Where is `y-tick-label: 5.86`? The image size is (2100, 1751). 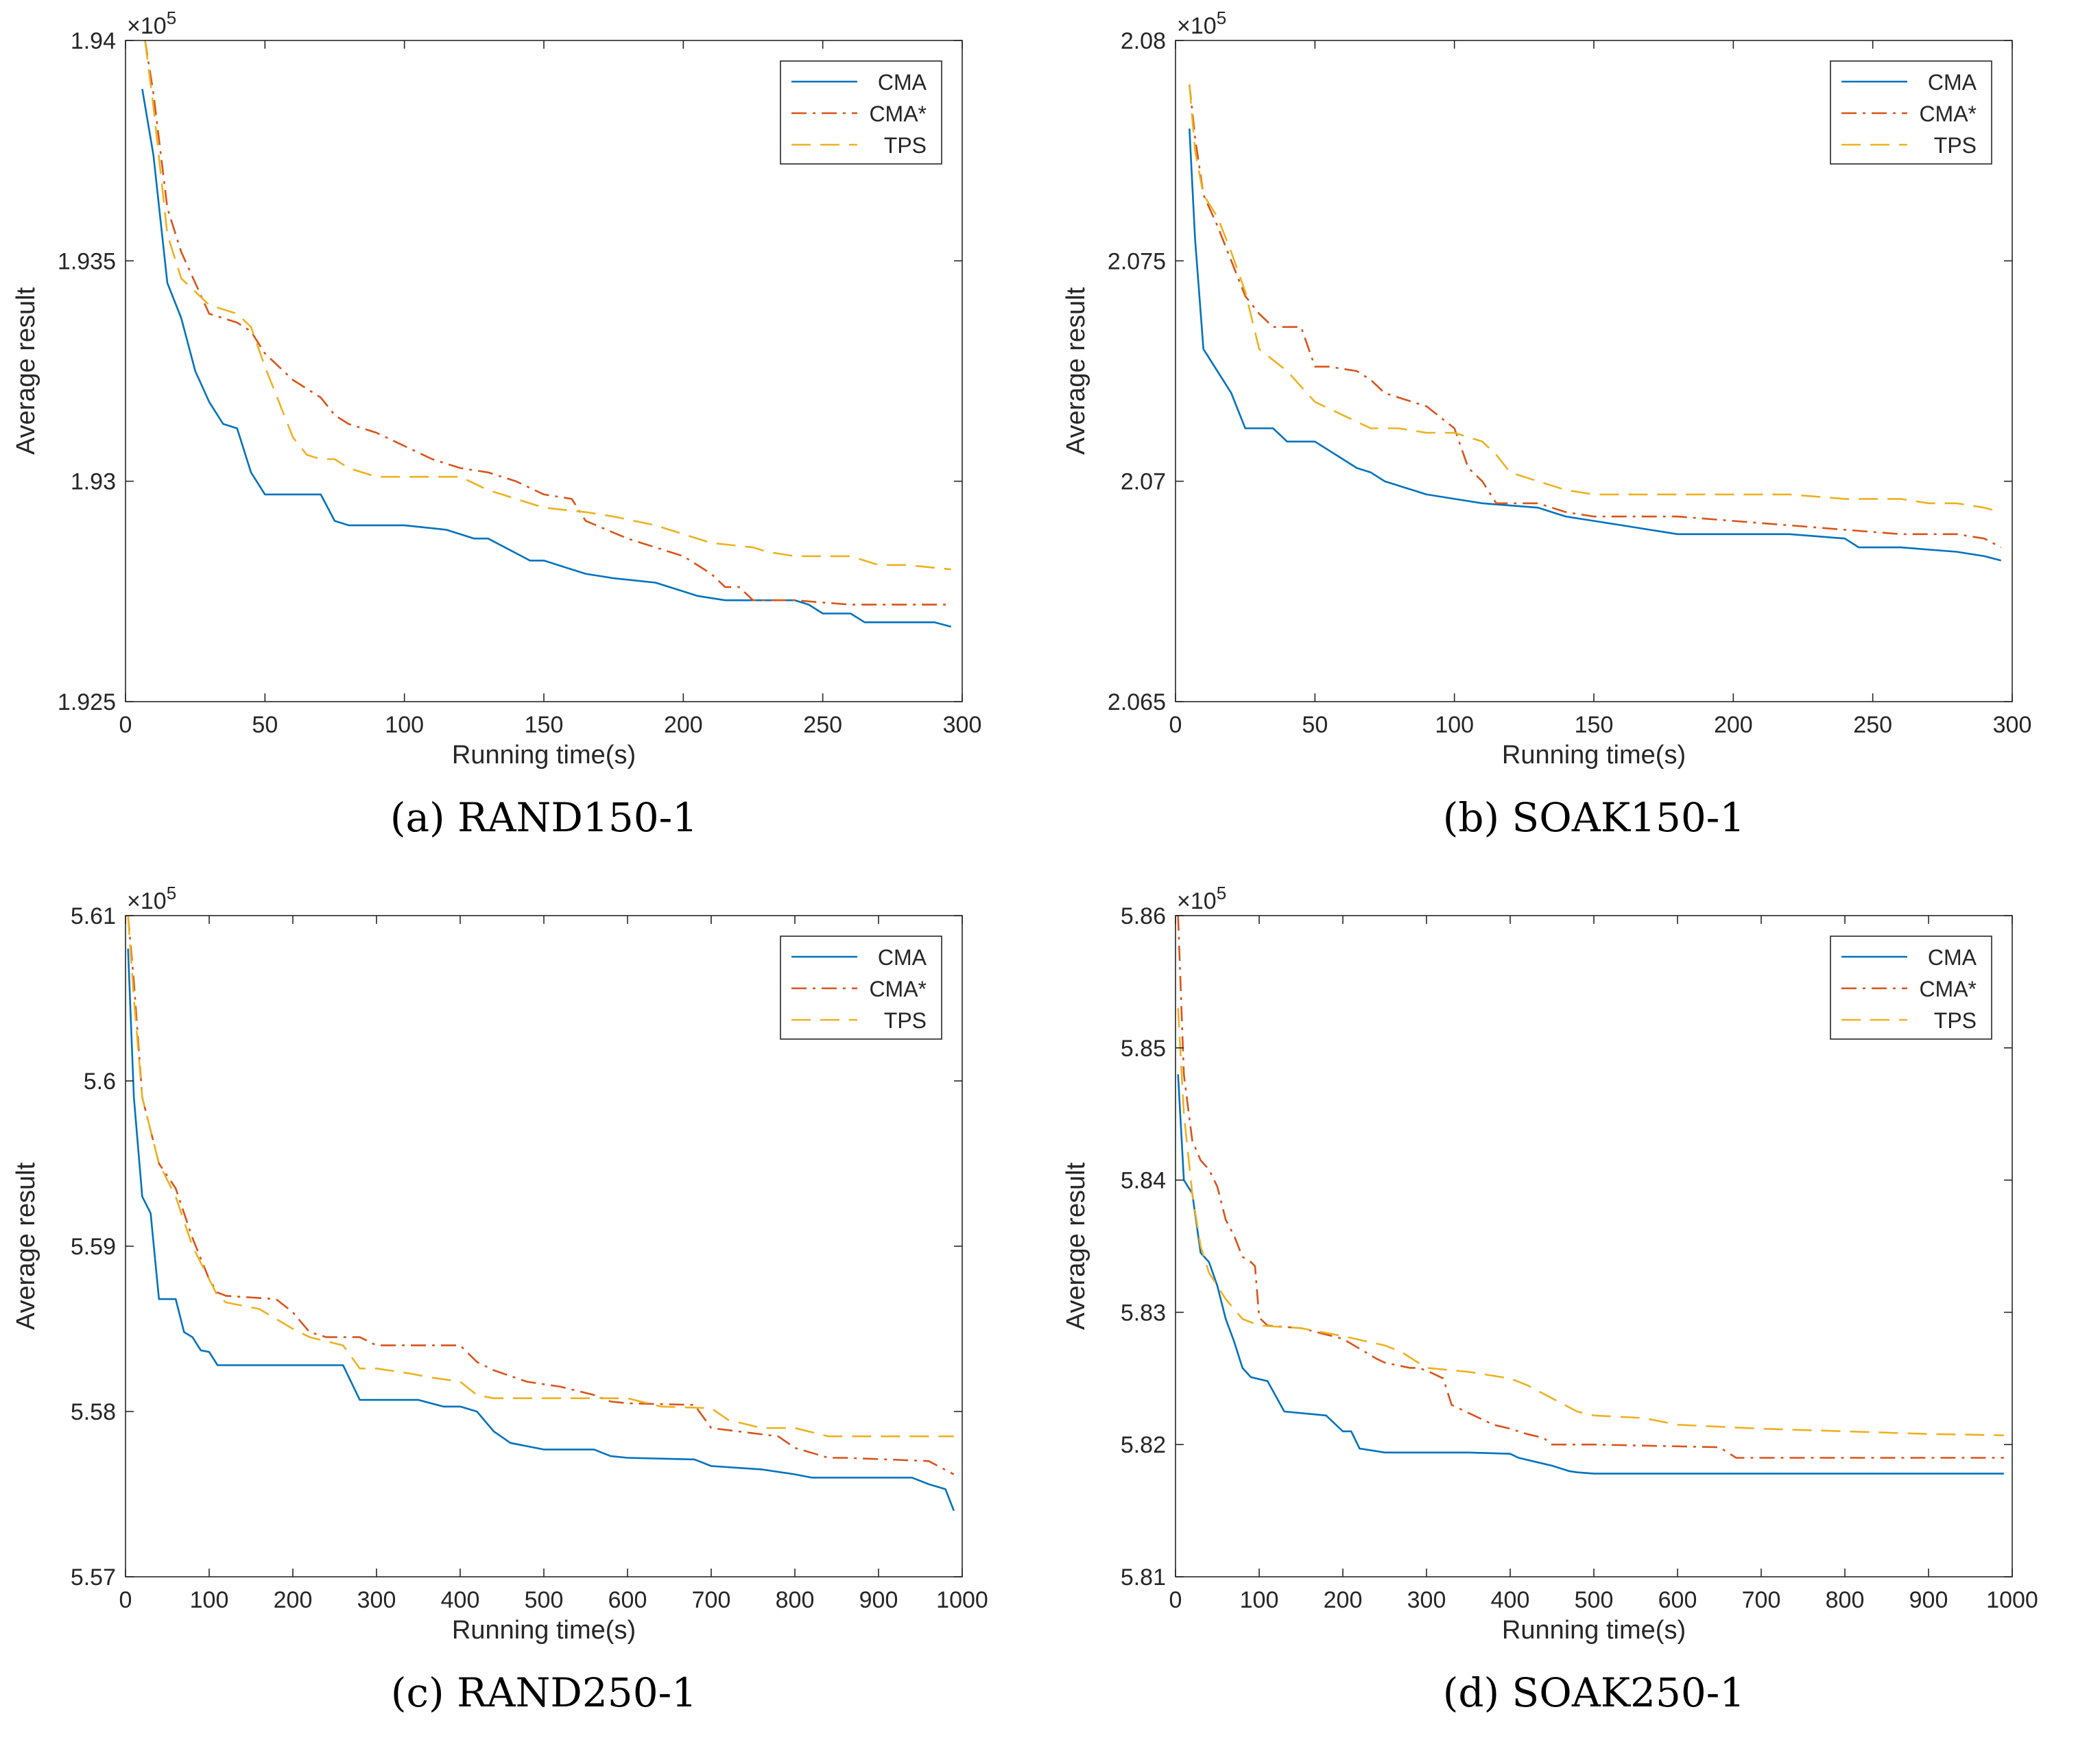 y-tick-label: 5.86 is located at coordinates (1143, 916).